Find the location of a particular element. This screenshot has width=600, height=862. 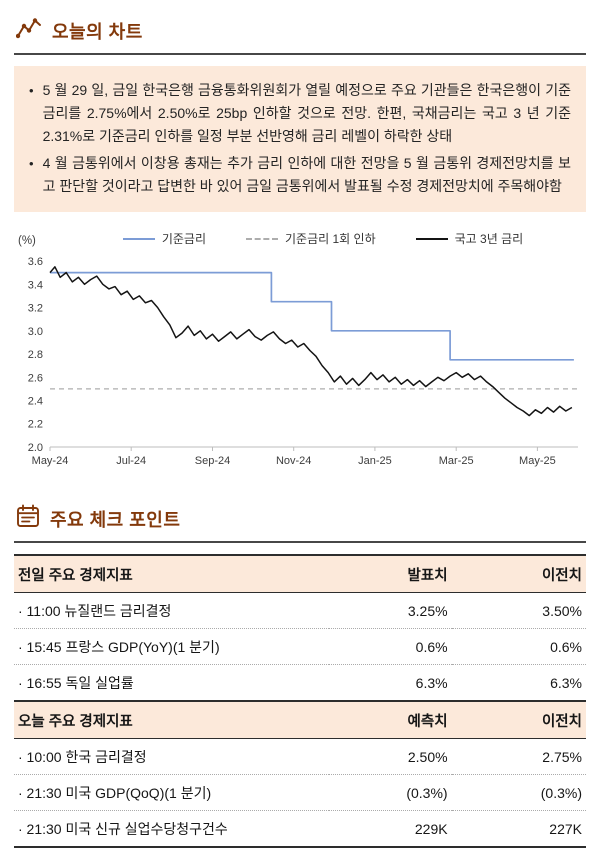

legend-item-base-rate: 기준금리 is located at coordinates (164, 238).